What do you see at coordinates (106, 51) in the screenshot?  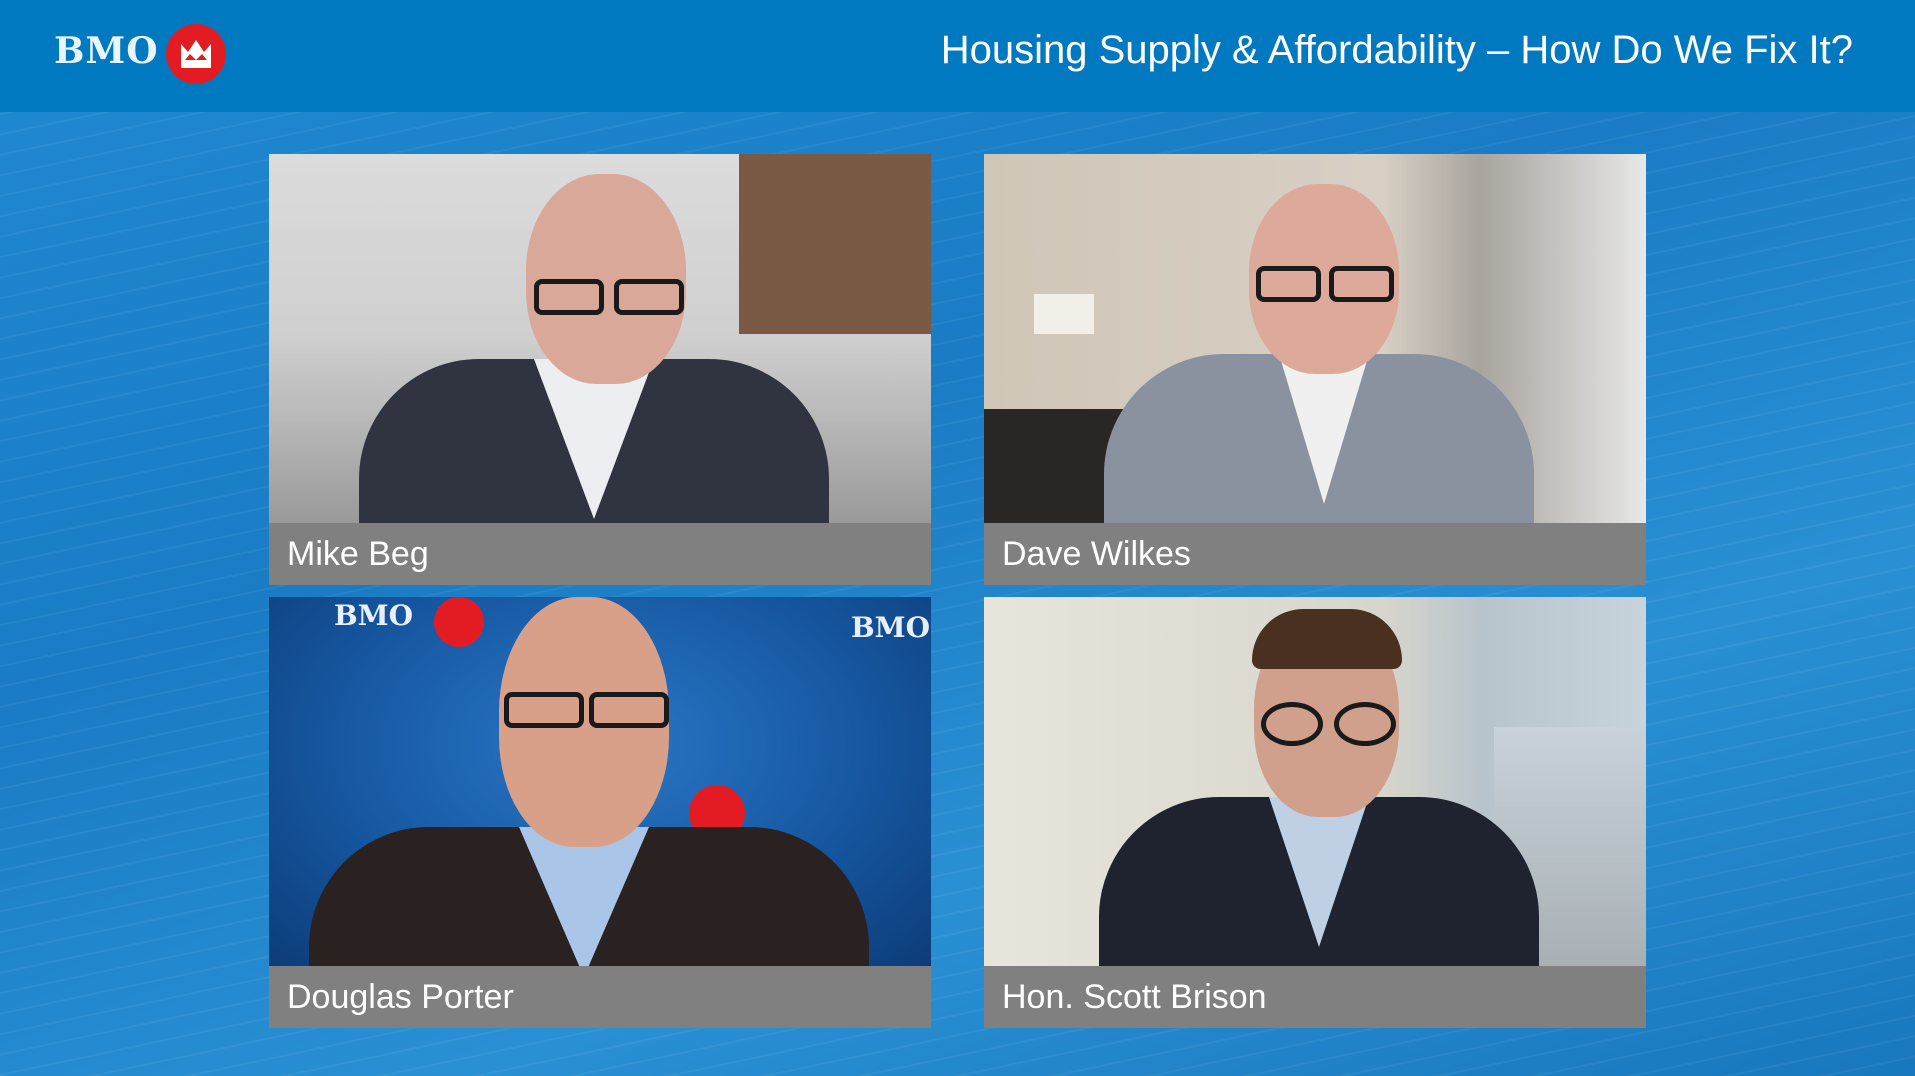 I see `bmo-logo-text: BMO` at bounding box center [106, 51].